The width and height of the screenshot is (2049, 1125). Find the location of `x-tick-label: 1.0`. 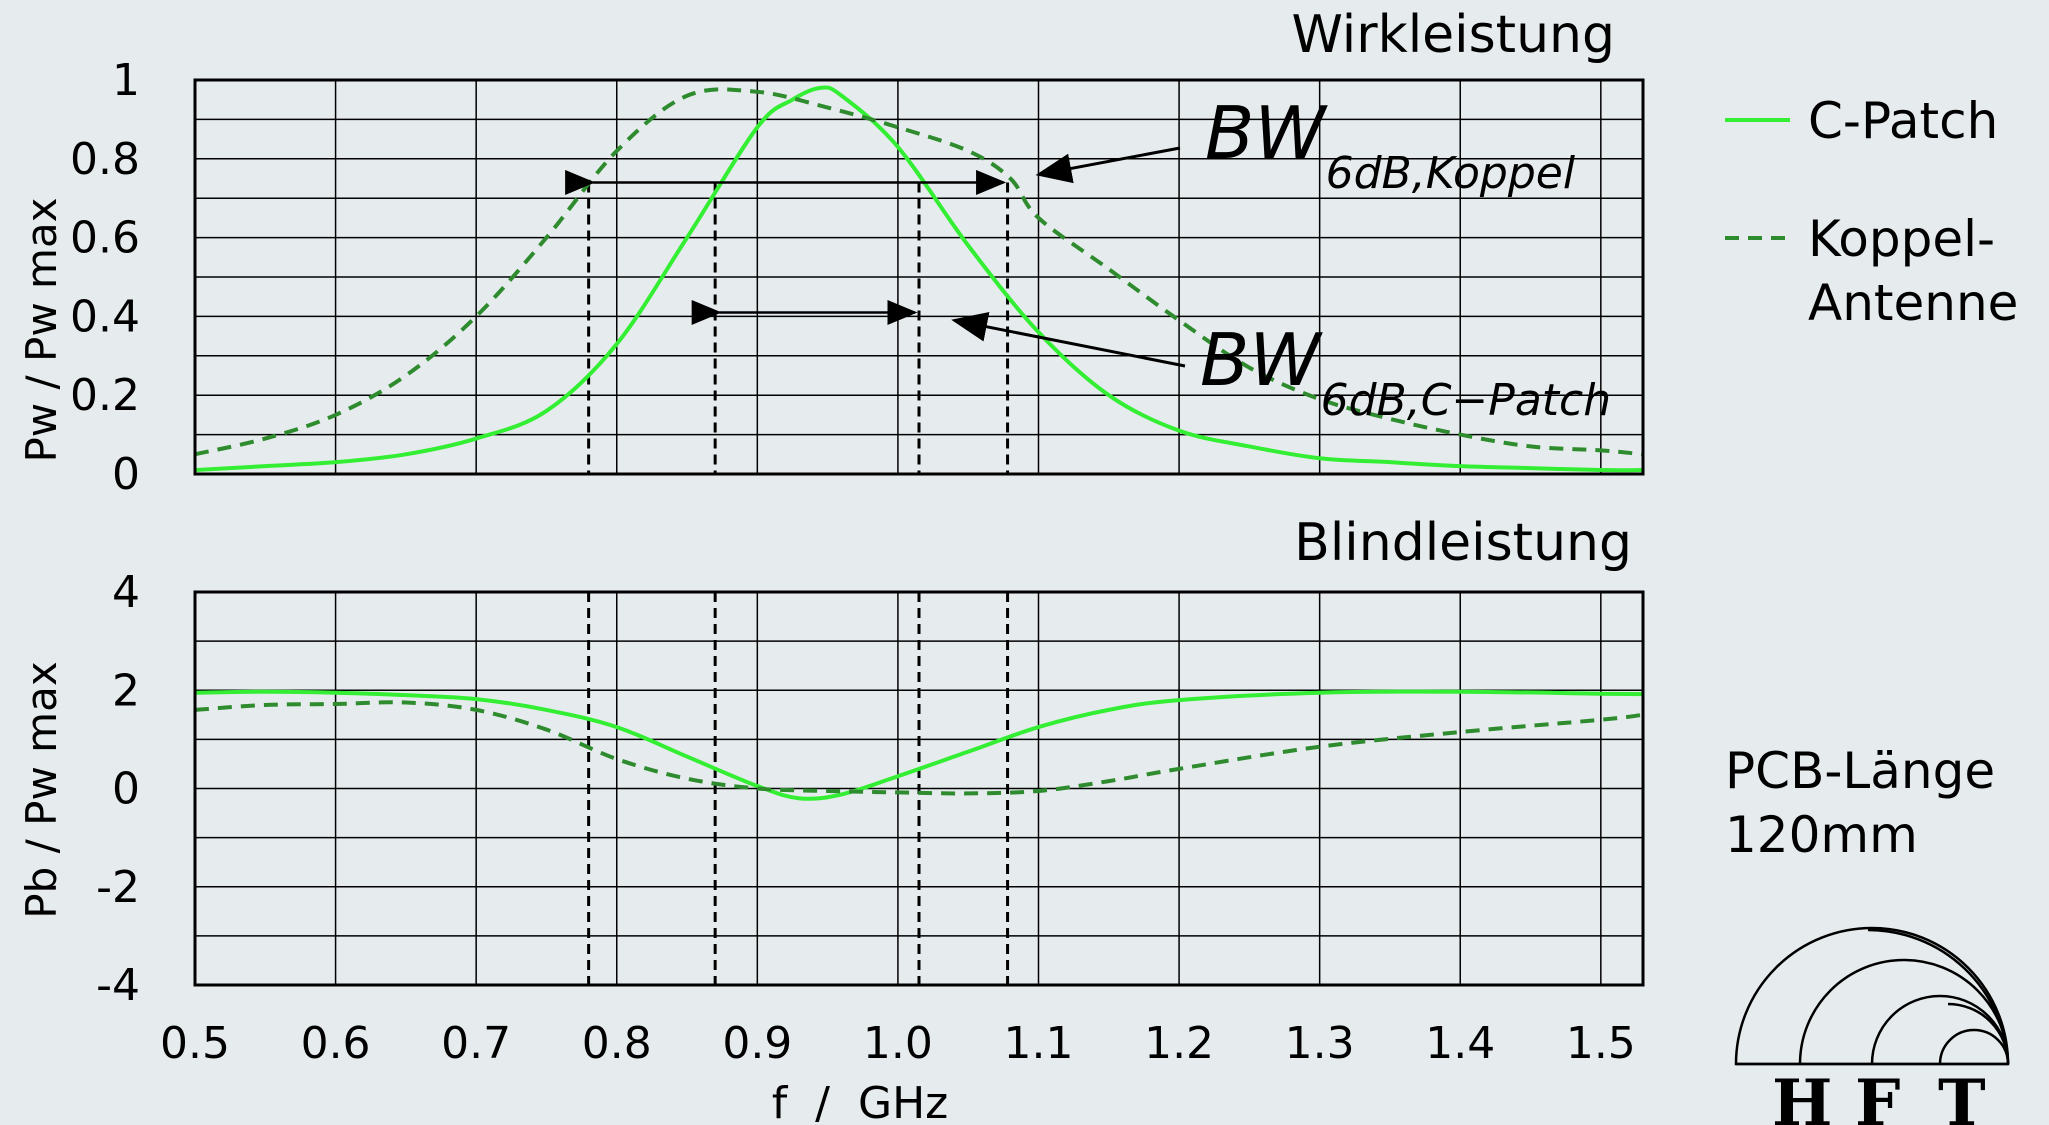

x-tick-label: 1.0 is located at coordinates (898, 1043).